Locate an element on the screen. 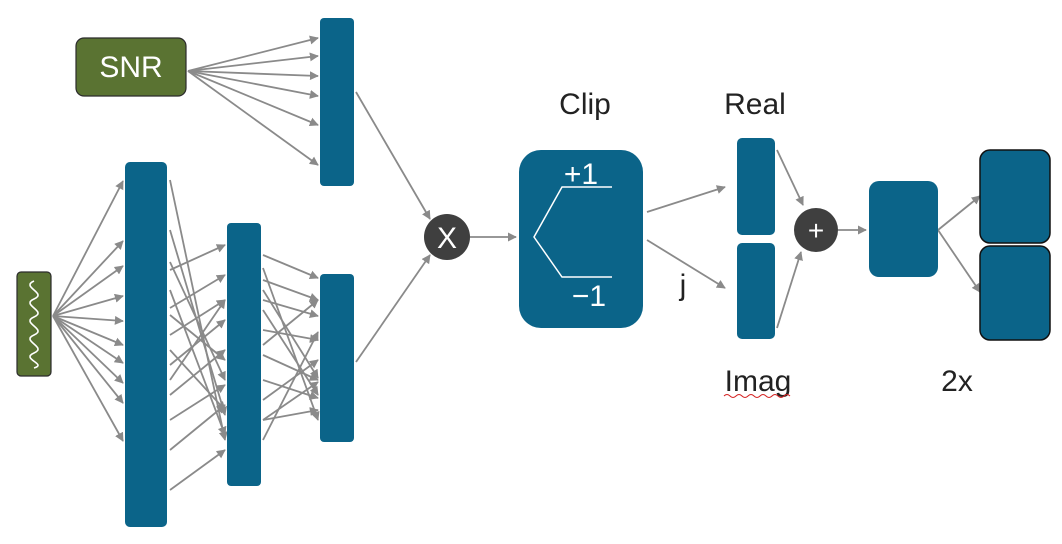  j-label: j is located at coordinates (683, 285).